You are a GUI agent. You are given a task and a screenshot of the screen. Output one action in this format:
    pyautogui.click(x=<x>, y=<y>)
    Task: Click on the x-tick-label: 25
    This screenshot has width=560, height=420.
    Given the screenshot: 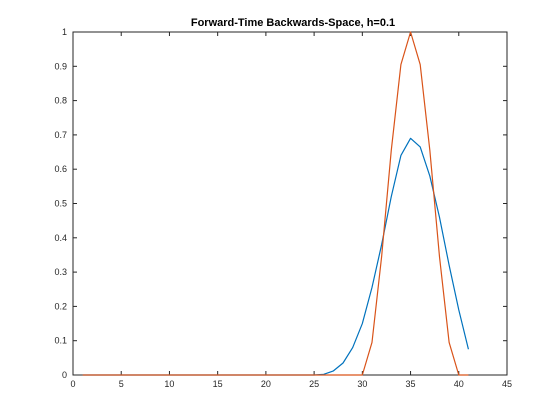 What is the action you would take?
    pyautogui.click(x=314, y=384)
    